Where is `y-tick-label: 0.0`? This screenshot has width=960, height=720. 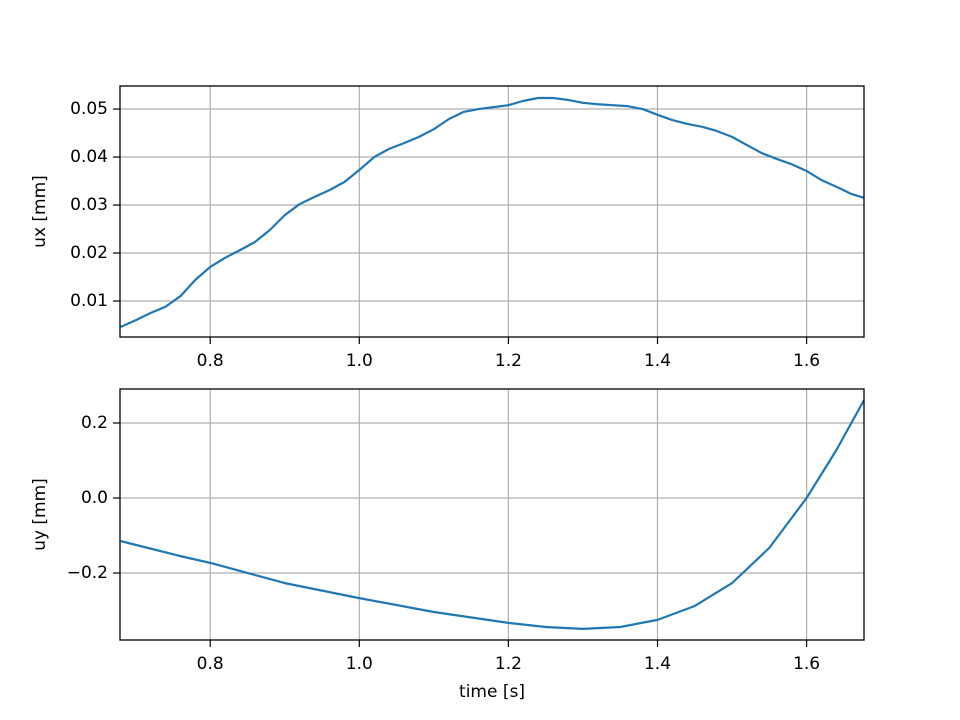
y-tick-label: 0.0 is located at coordinates (94, 498).